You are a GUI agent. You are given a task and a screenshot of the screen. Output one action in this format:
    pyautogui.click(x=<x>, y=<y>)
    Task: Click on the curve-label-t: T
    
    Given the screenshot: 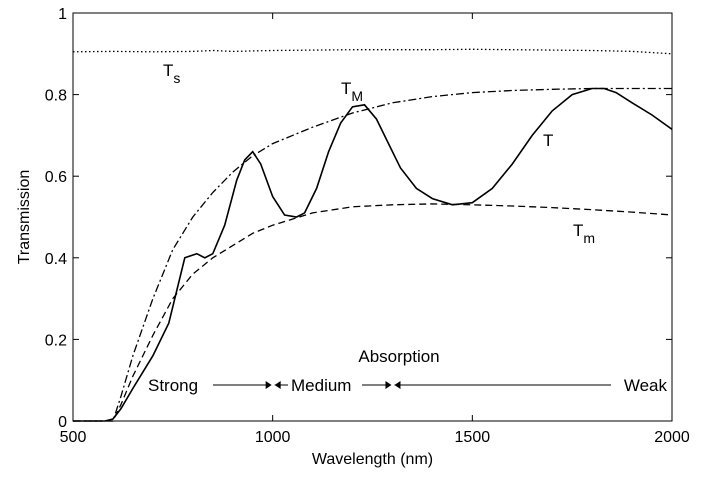 What is the action you would take?
    pyautogui.click(x=548, y=140)
    